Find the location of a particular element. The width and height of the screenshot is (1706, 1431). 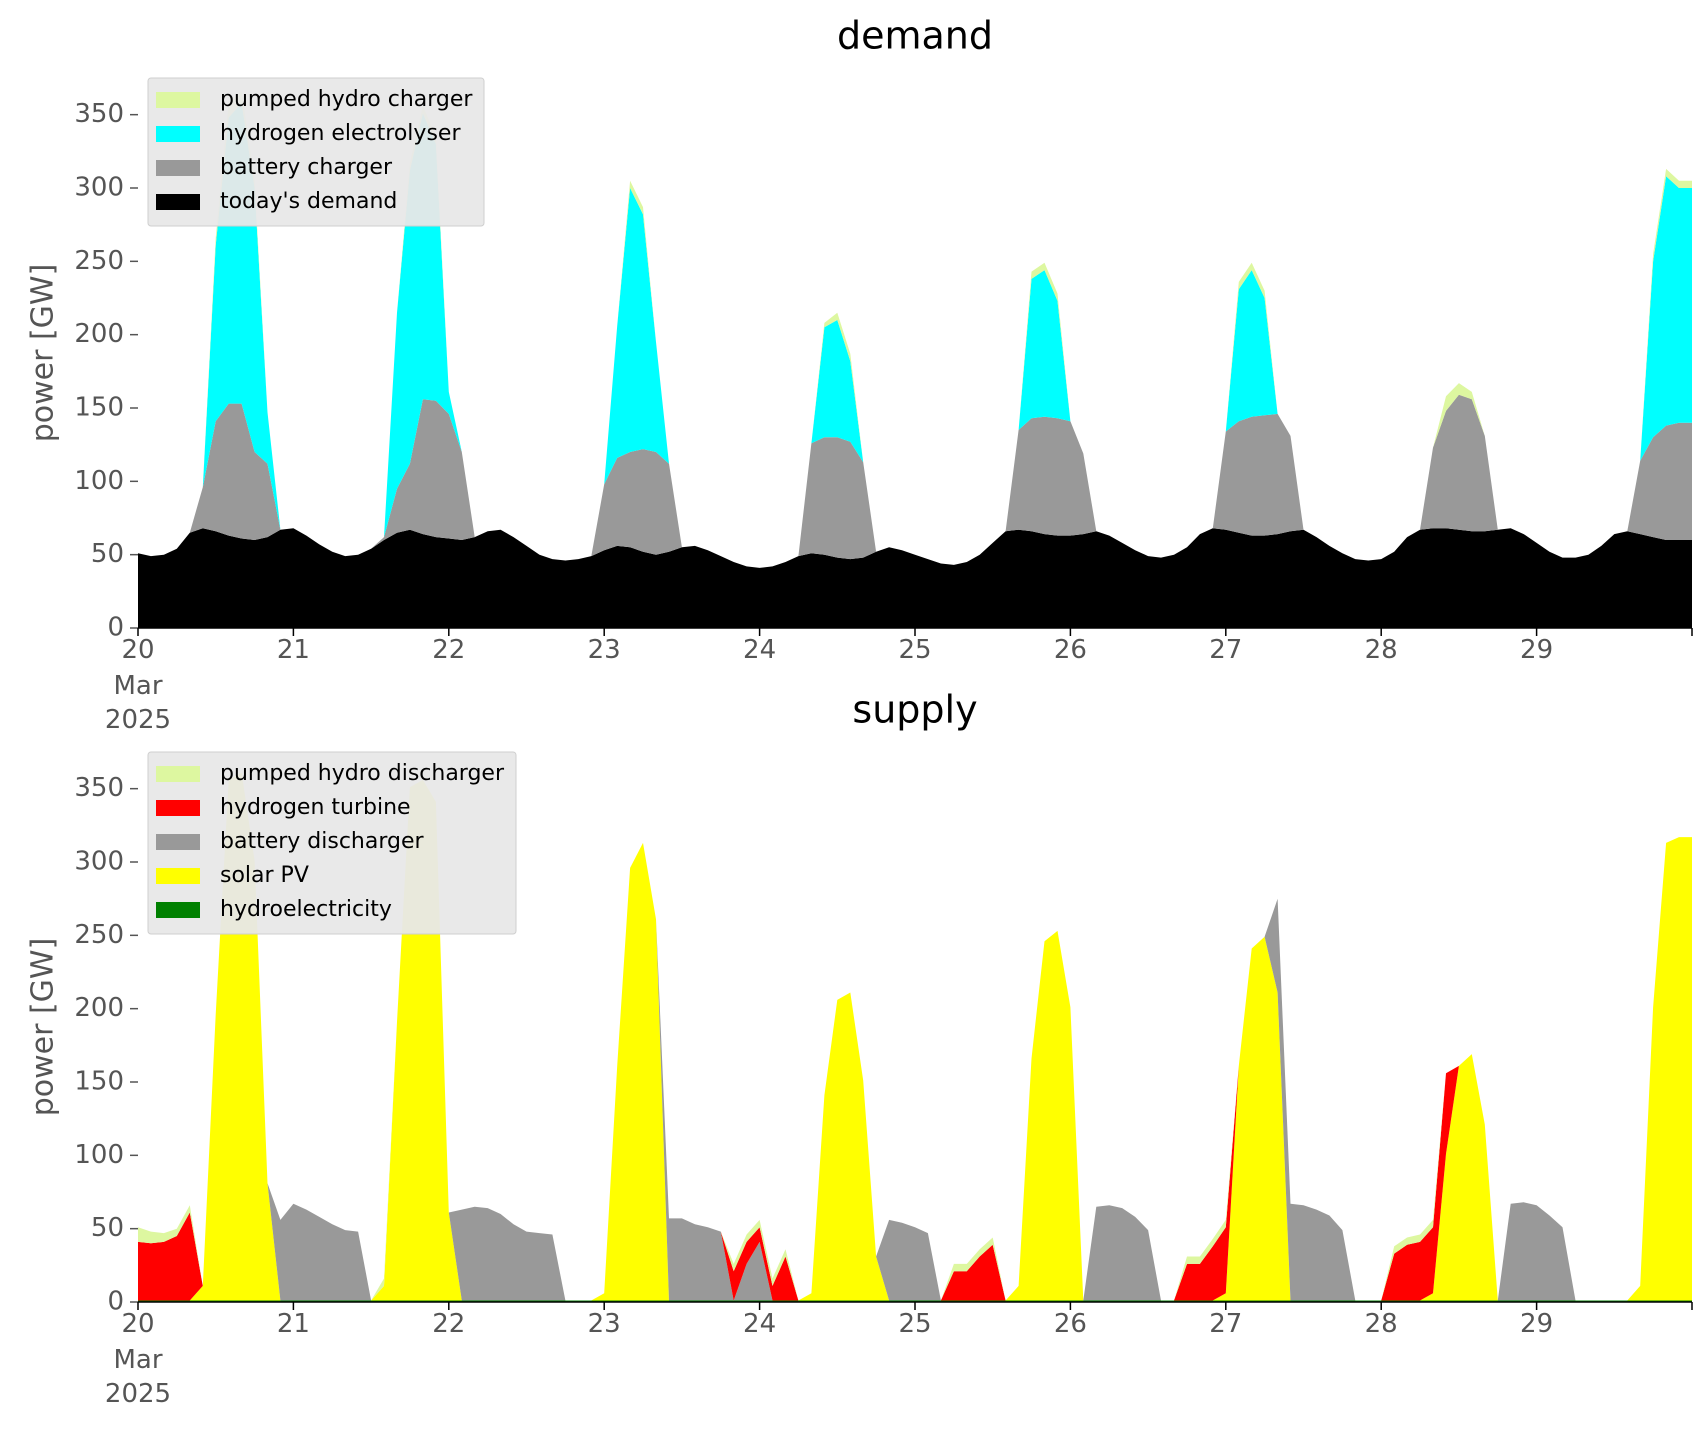

chart-title: supply is located at coordinates (914, 710).